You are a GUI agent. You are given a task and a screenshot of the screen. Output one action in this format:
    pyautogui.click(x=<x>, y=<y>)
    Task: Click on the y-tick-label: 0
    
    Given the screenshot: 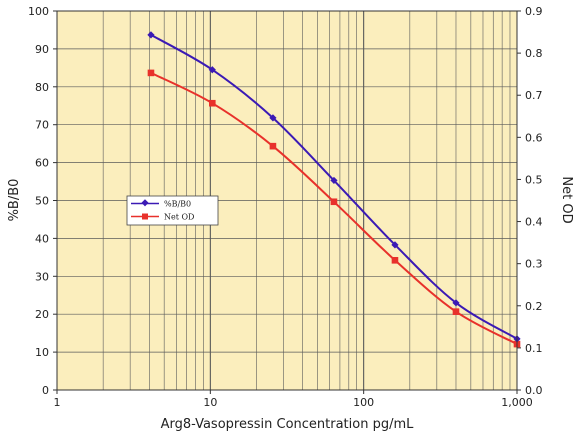 What is the action you would take?
    pyautogui.click(x=45, y=390)
    